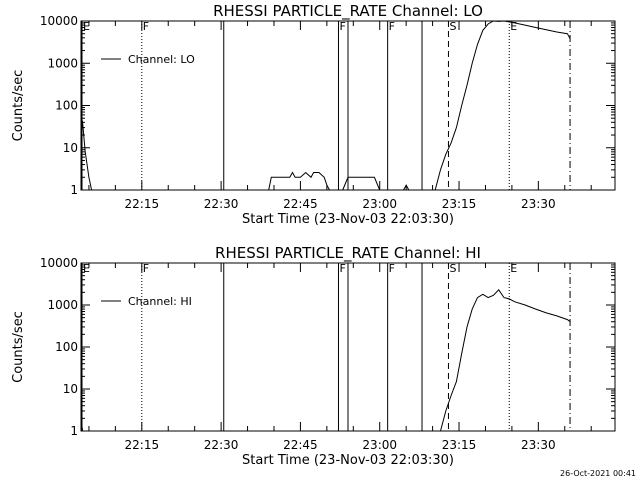  I want to click on legend-label: Channel: HI, so click(160, 301).